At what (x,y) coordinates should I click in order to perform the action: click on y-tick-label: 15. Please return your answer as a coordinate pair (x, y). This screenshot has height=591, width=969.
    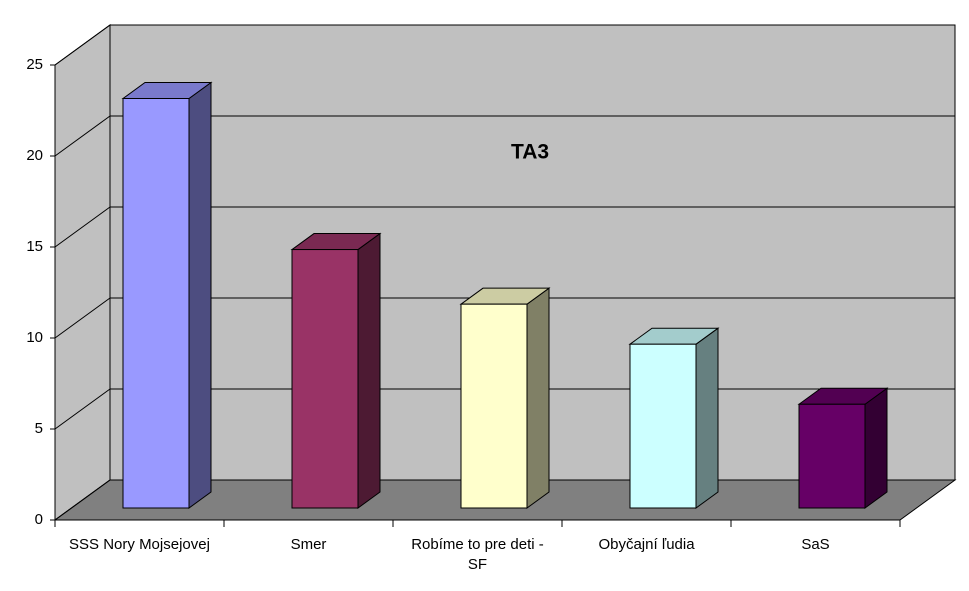
    Looking at the image, I should click on (34, 246).